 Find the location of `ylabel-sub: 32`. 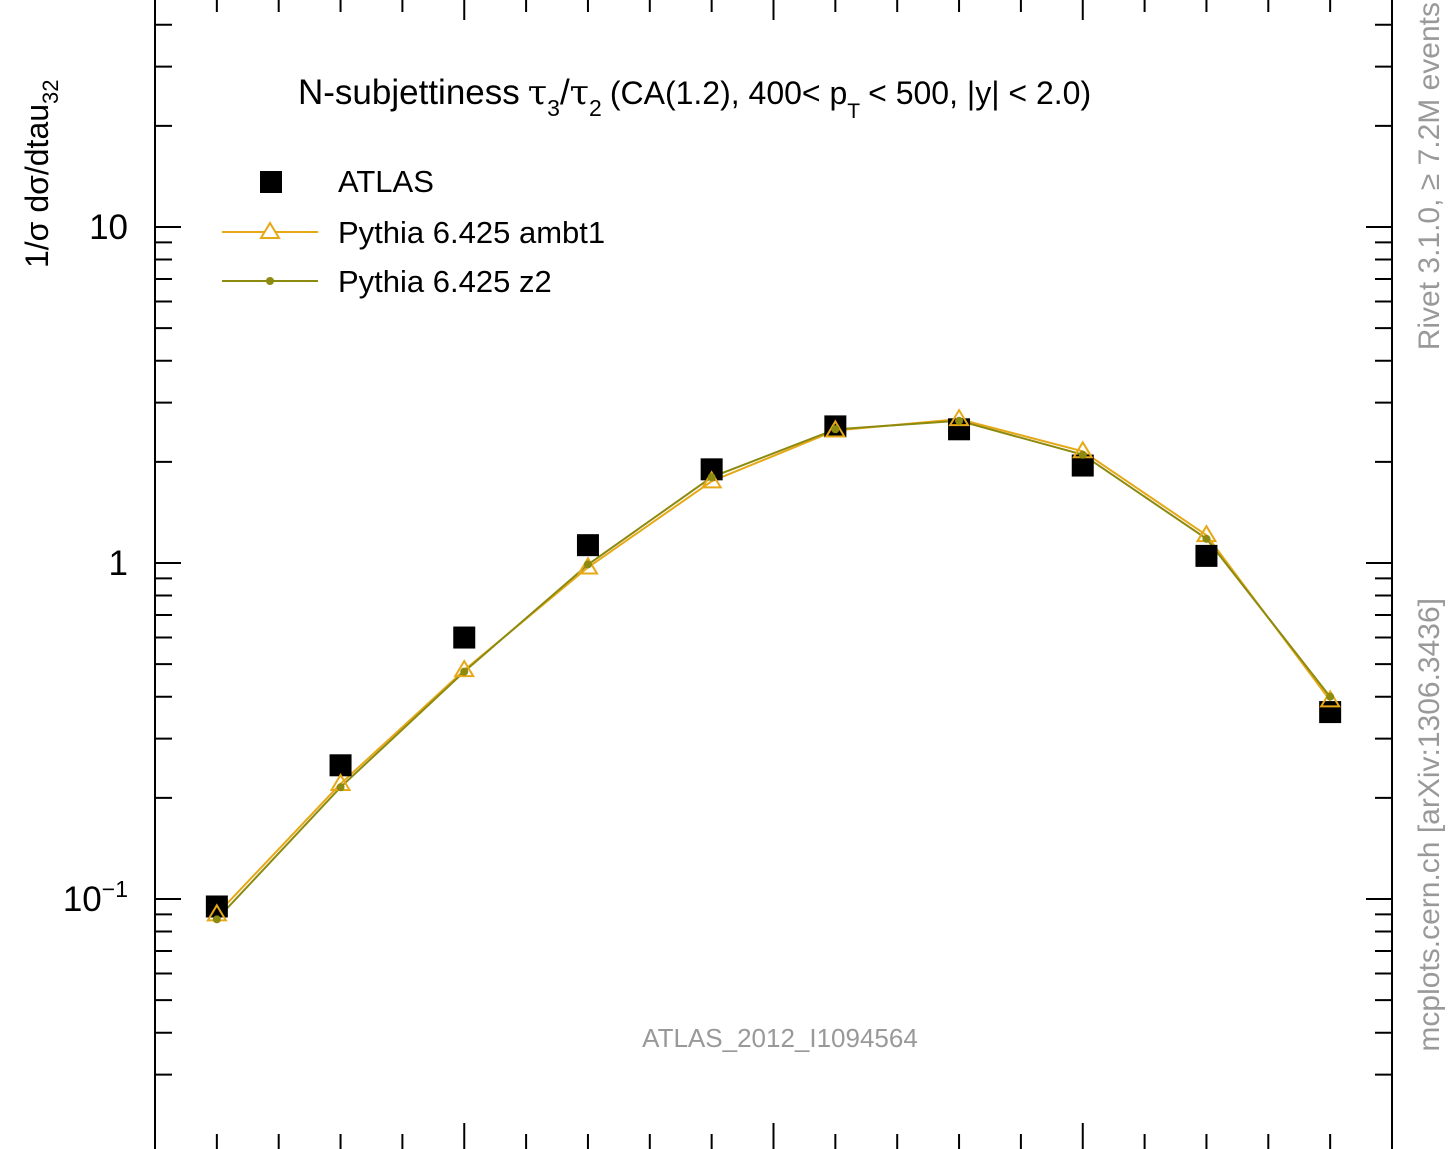

ylabel-sub: 32 is located at coordinates (50, 91).